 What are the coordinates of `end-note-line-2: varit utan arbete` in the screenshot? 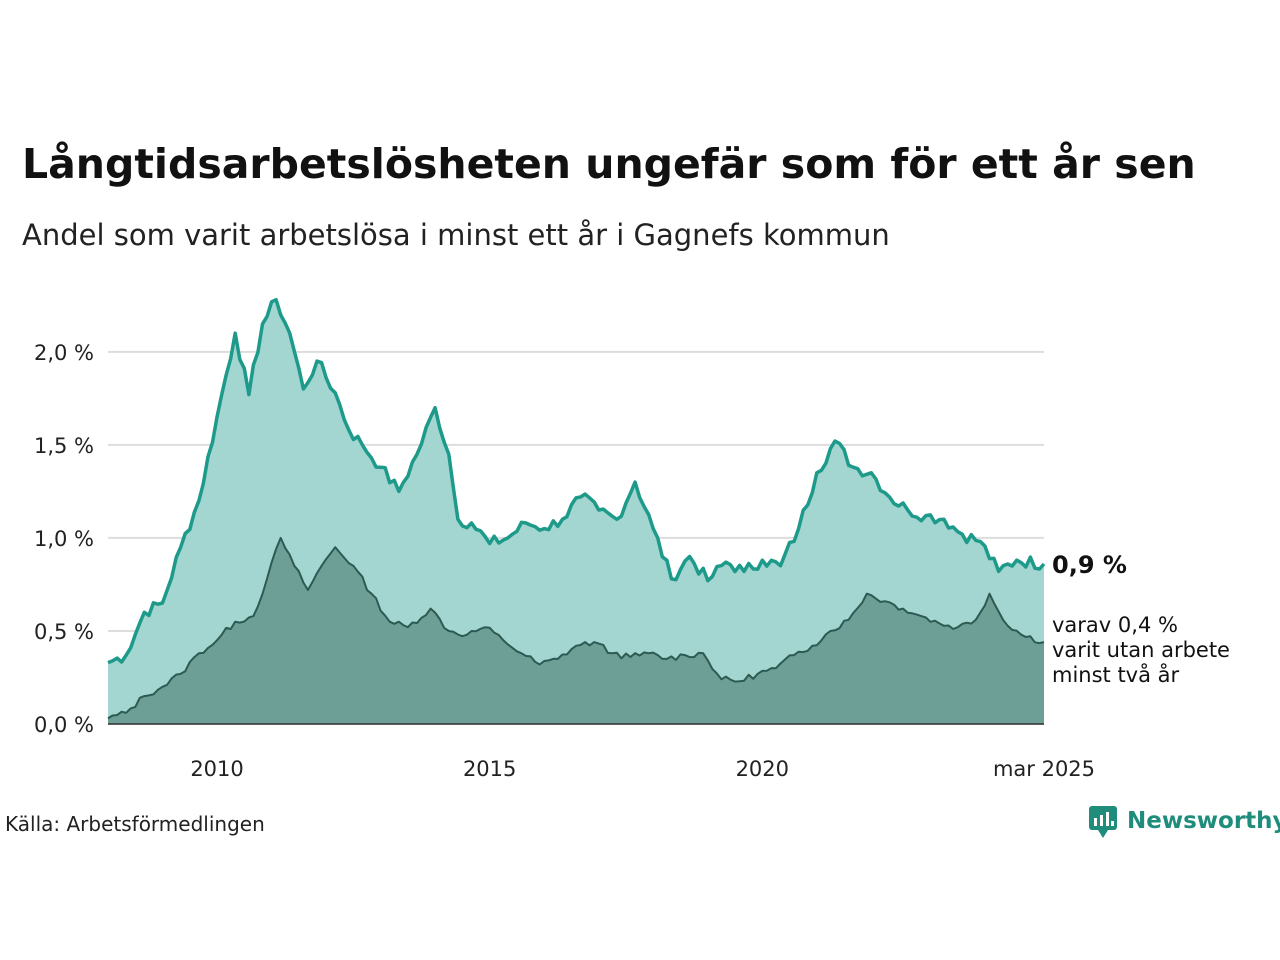 It's located at (1141, 650).